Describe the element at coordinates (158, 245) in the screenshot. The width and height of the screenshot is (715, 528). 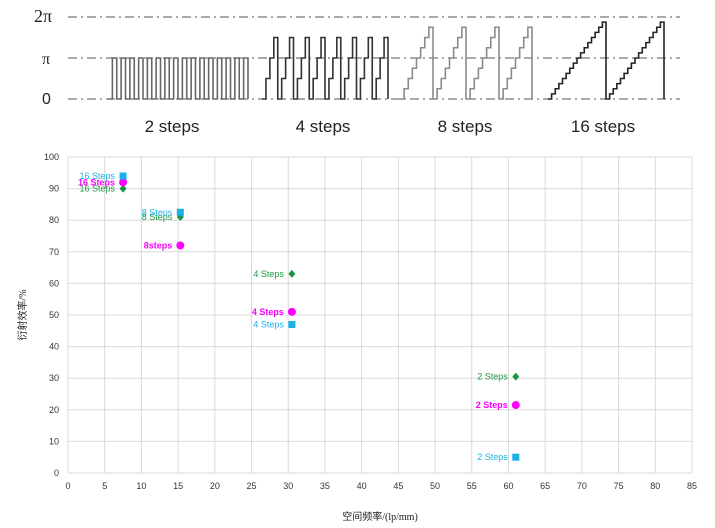
I see `data-label: 8steps` at that location.